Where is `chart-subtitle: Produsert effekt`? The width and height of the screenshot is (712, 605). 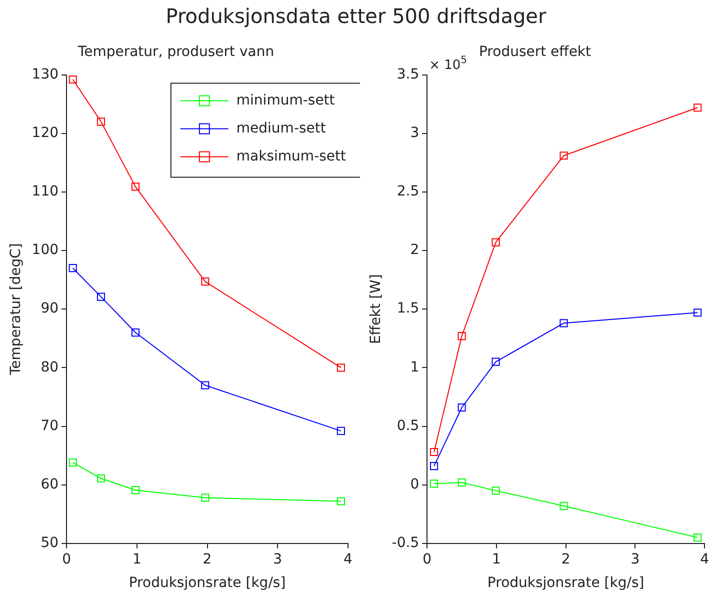
chart-subtitle: Produsert effekt is located at coordinates (535, 52).